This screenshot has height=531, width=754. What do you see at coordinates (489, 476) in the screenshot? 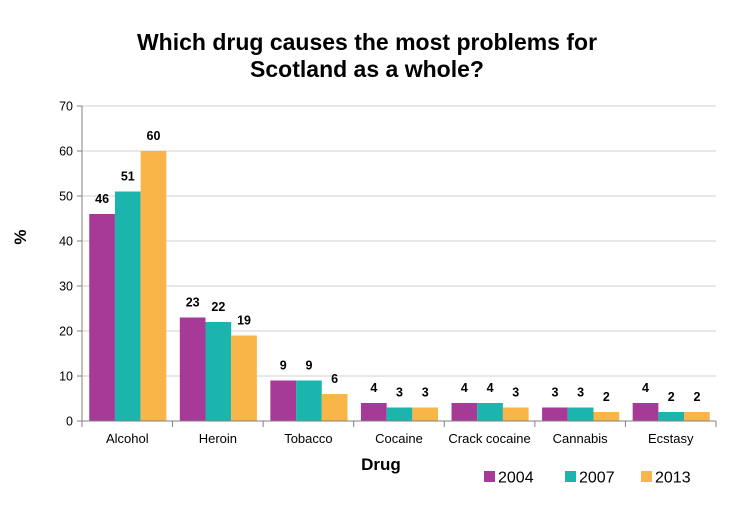
I see `legend-swatch-2004` at bounding box center [489, 476].